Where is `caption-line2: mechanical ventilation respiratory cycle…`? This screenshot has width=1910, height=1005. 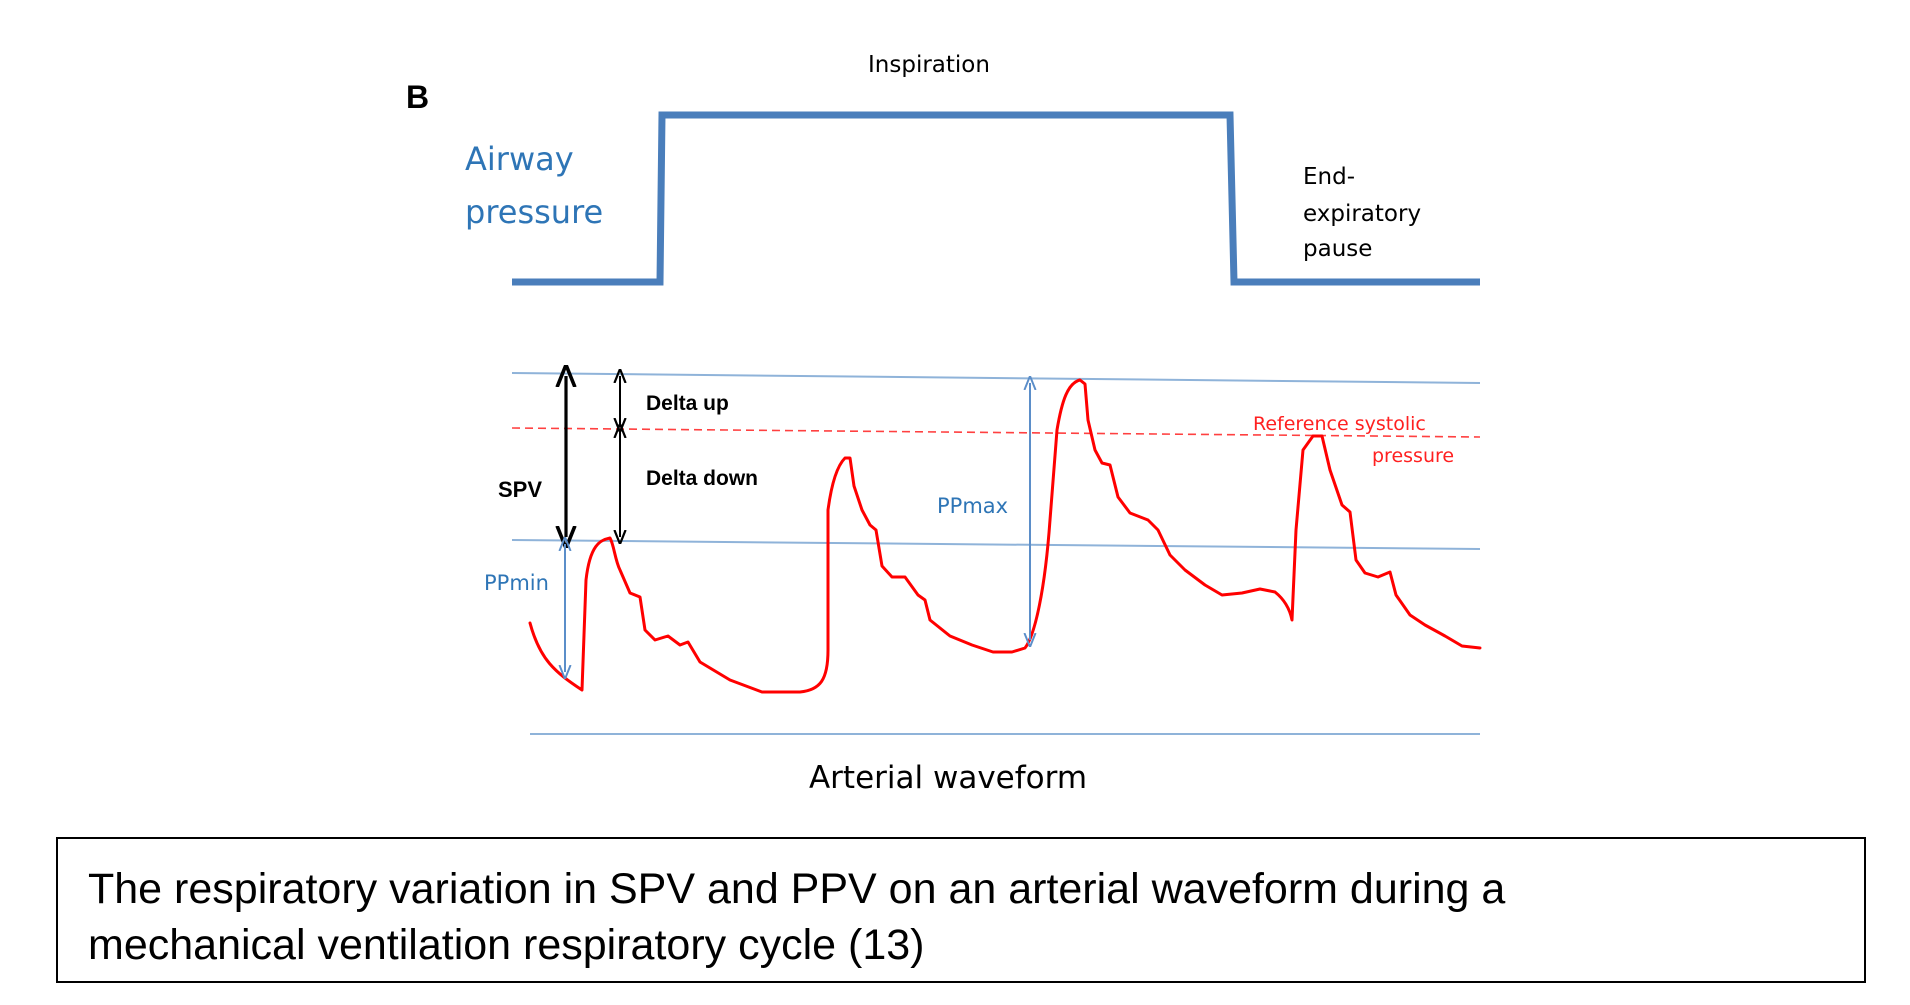 caption-line2: mechanical ventilation respiratory cycle… is located at coordinates (506, 945).